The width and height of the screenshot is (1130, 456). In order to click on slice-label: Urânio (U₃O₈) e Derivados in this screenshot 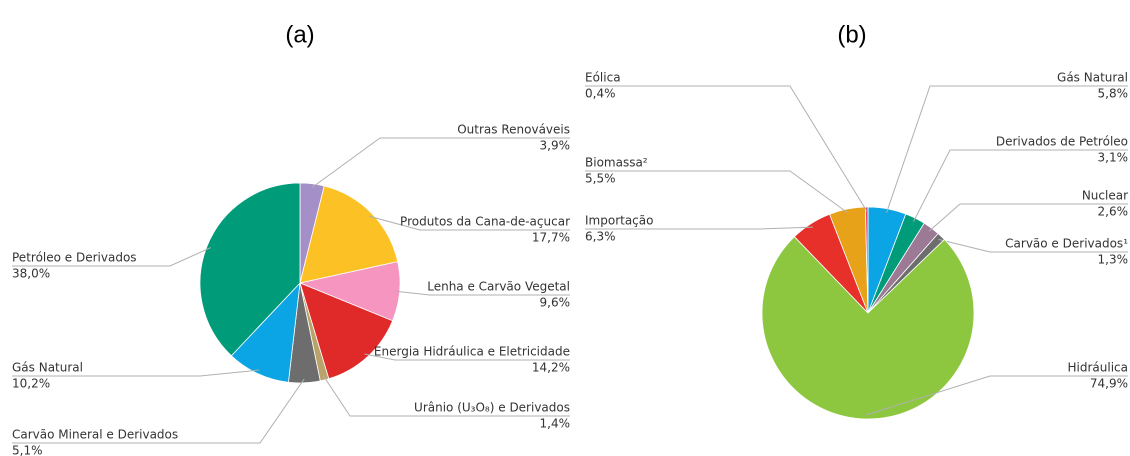, I will do `click(492, 408)`.